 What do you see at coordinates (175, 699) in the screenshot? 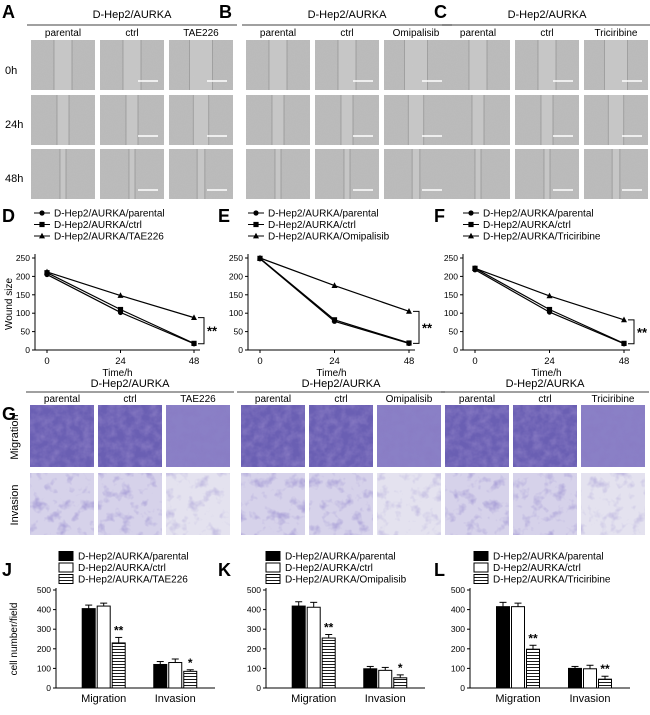
I see `x-category-label: Invasion` at bounding box center [175, 699].